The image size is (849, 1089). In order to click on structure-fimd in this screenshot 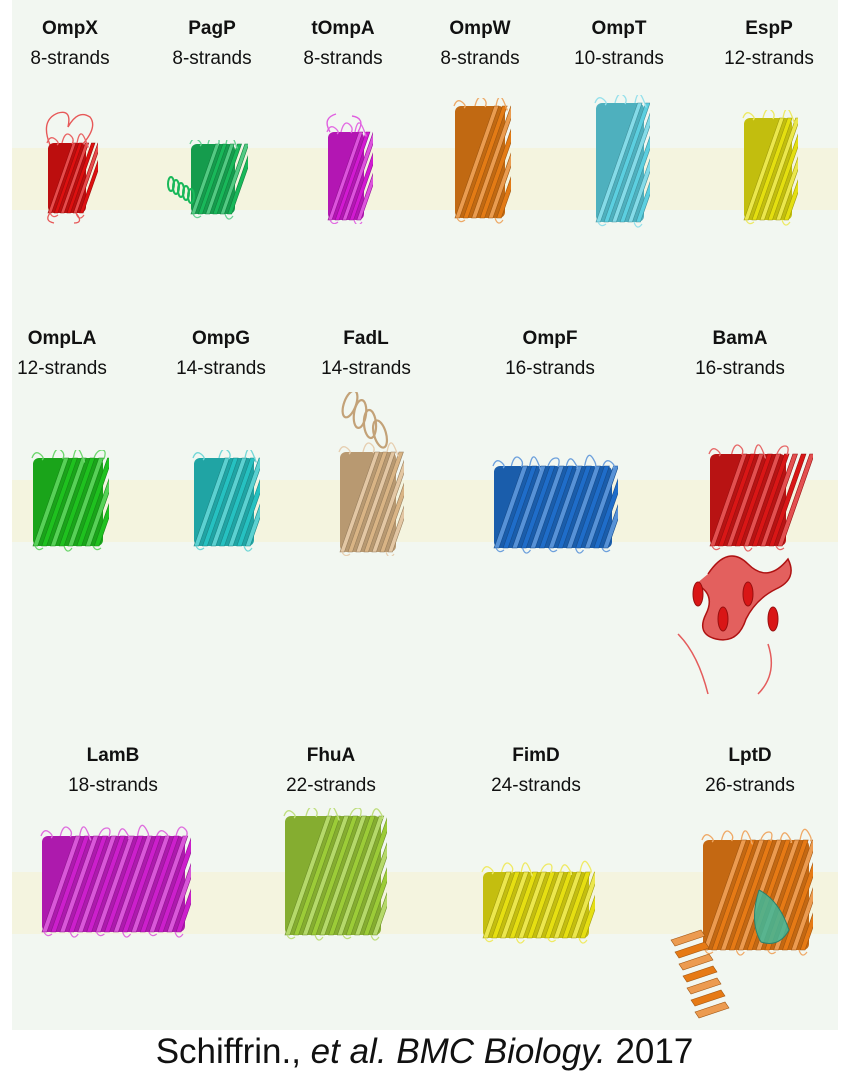, I will do `click(538, 902)`.